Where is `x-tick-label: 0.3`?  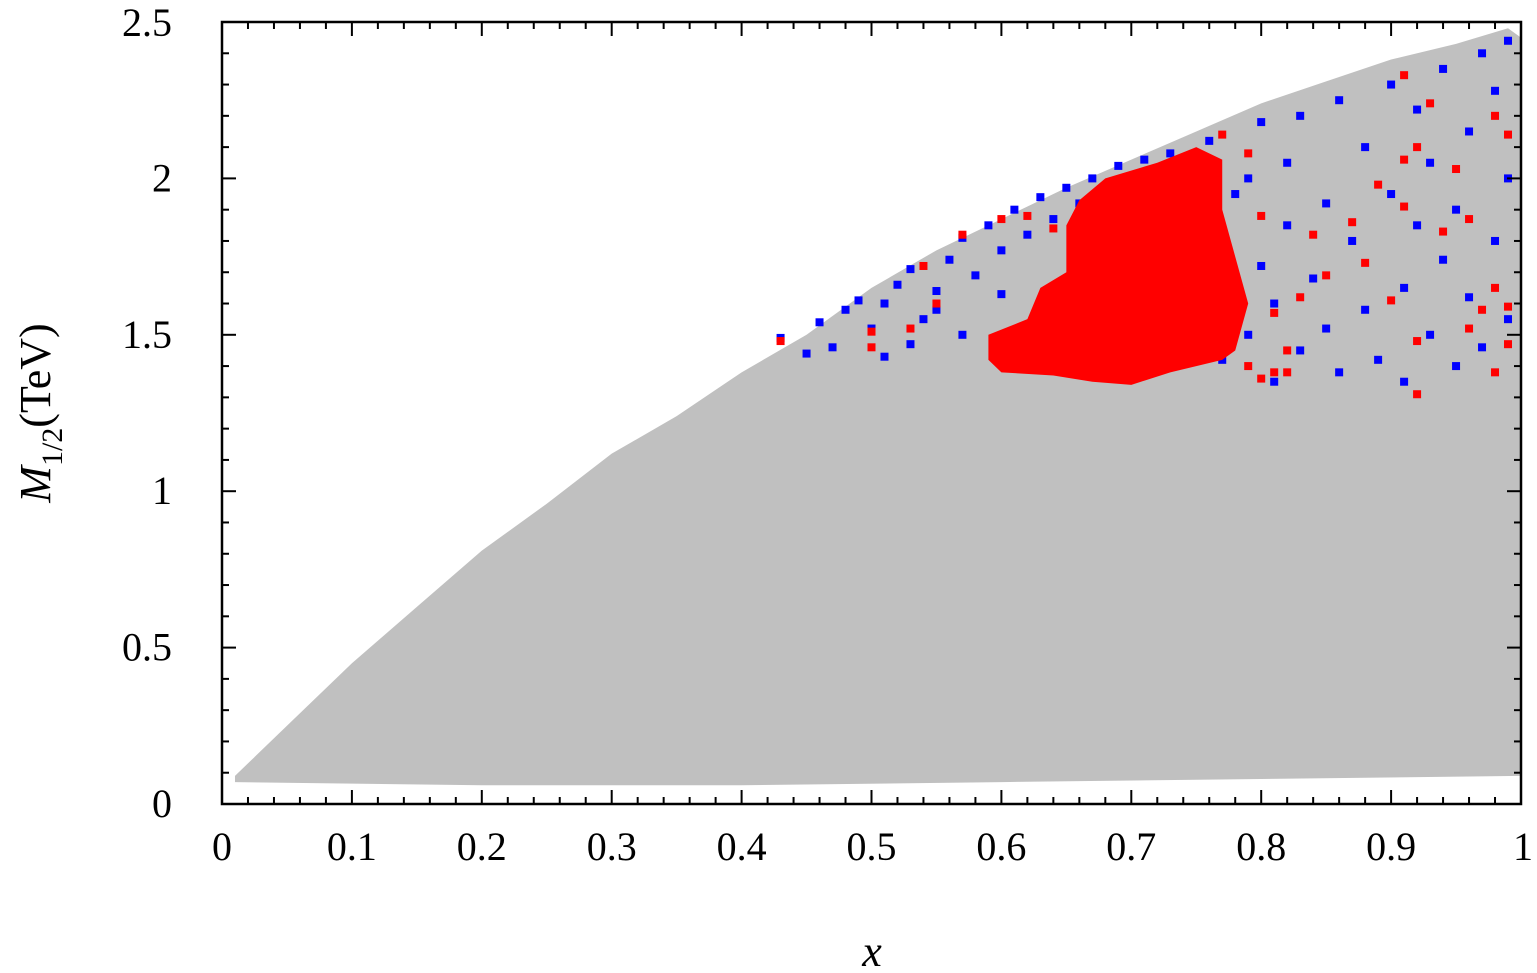
x-tick-label: 0.3 is located at coordinates (612, 846).